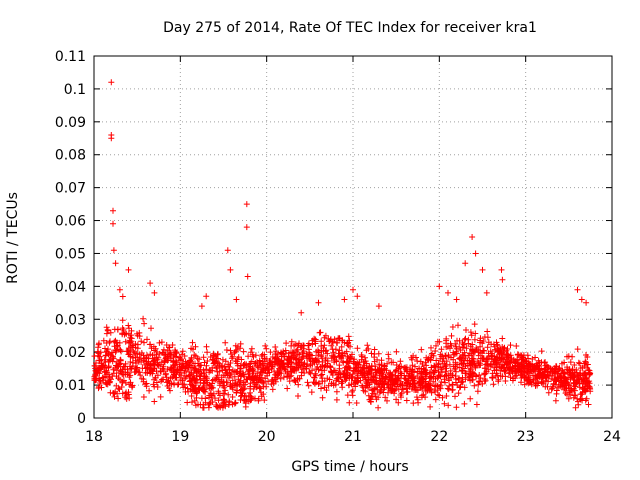 This screenshot has height=480, width=640. Describe the element at coordinates (612, 437) in the screenshot. I see `x-tick-label: 24` at that location.